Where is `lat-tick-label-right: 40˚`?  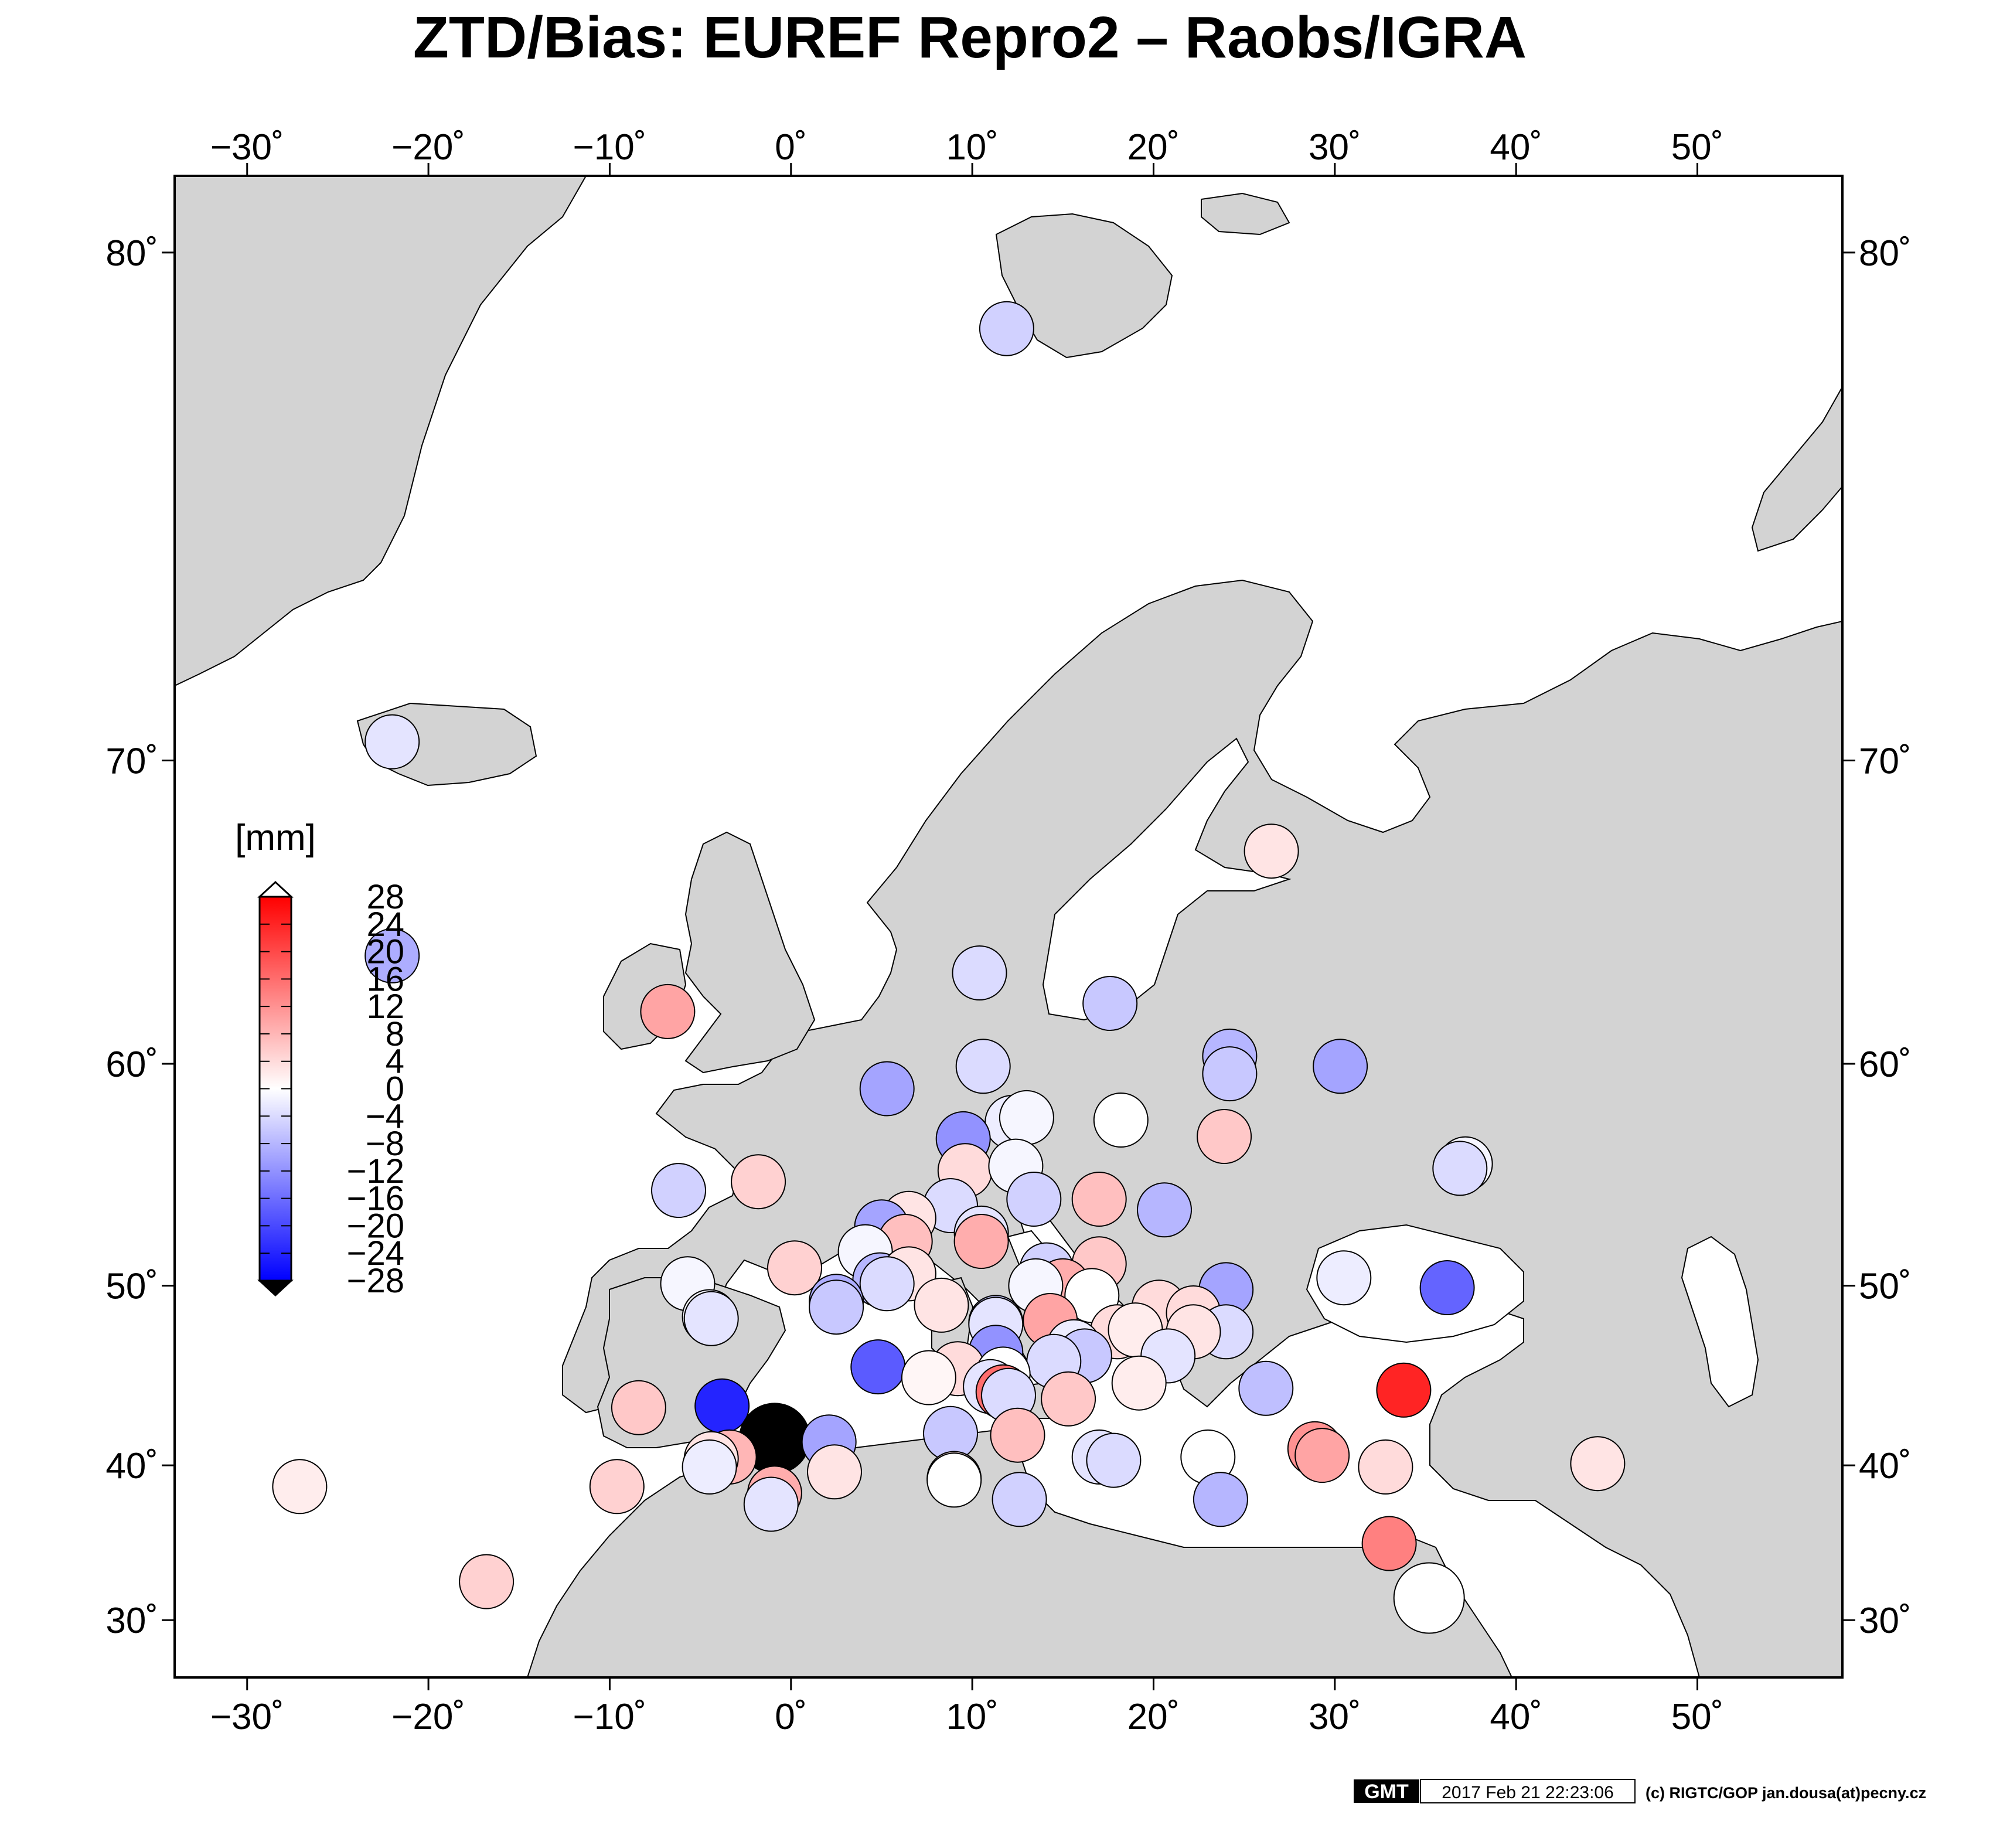 lat-tick-label-right: 40˚ is located at coordinates (1885, 1466).